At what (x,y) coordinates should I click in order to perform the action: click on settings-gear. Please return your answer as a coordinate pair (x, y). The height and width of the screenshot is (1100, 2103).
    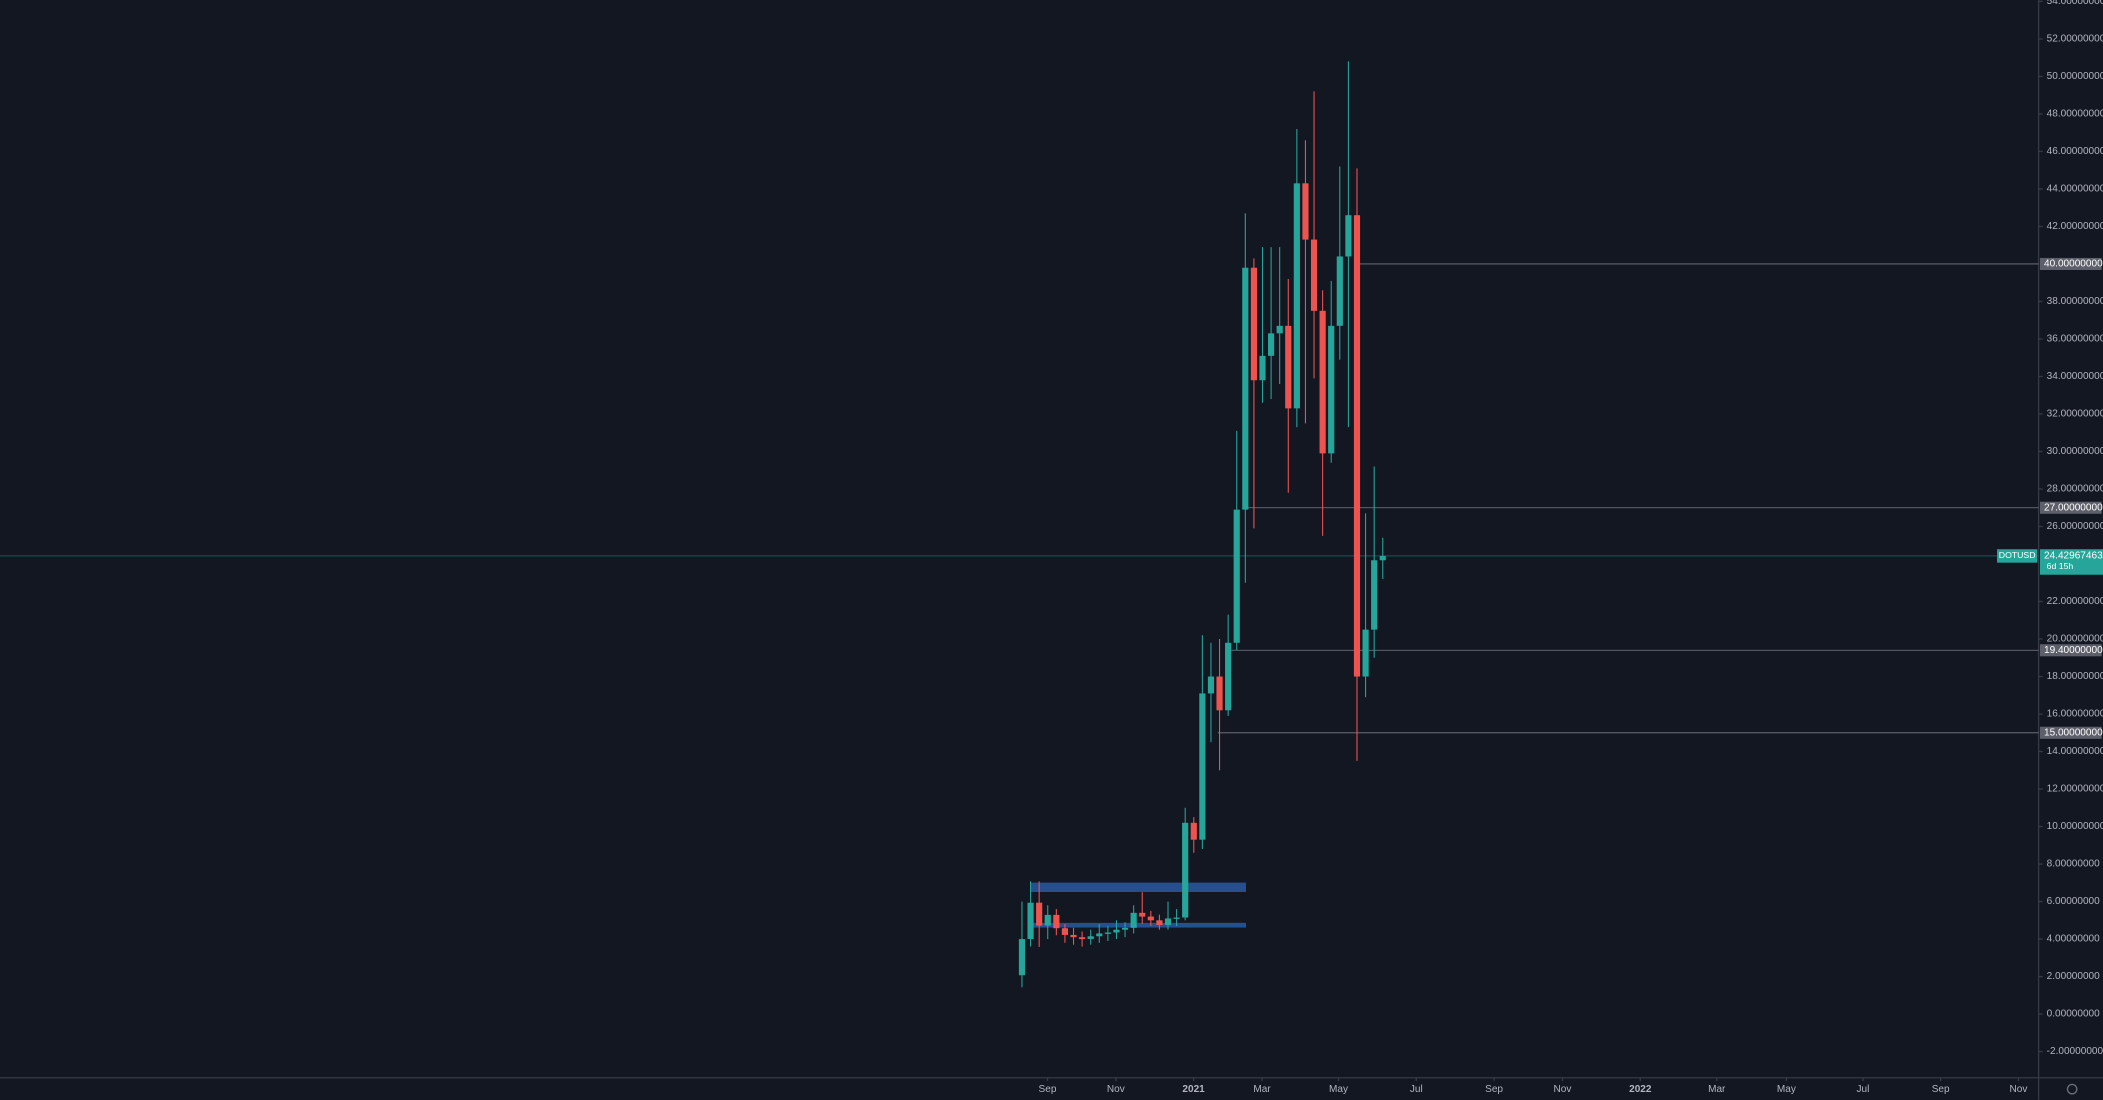
    Looking at the image, I should click on (2072, 1089).